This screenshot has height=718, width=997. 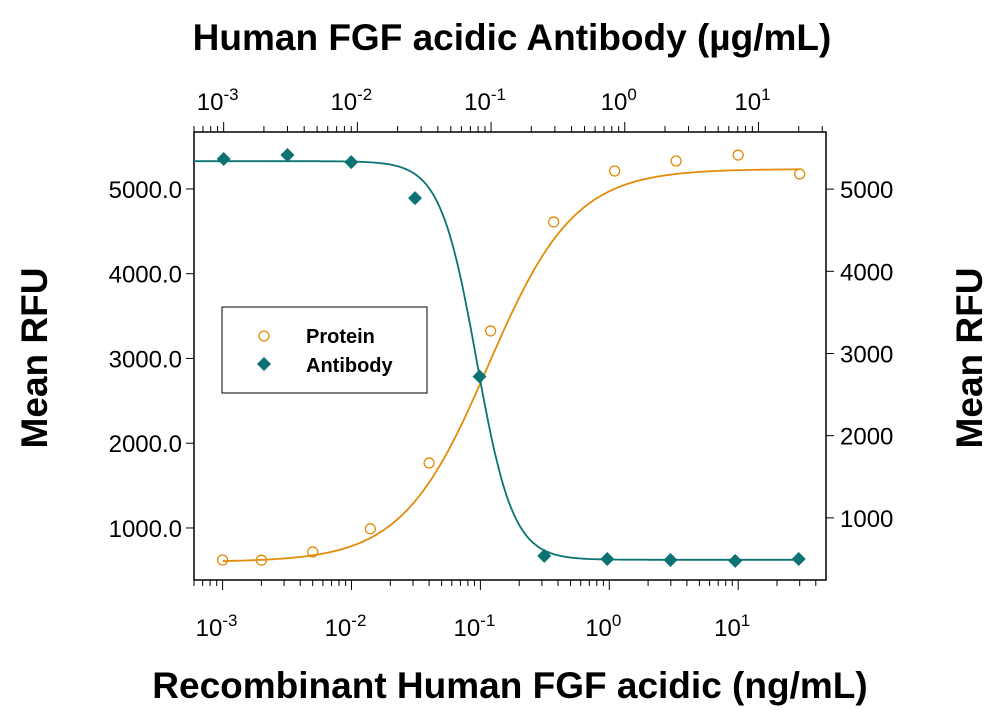 I want to click on y-right-tick-label: 3000, so click(x=866, y=354).